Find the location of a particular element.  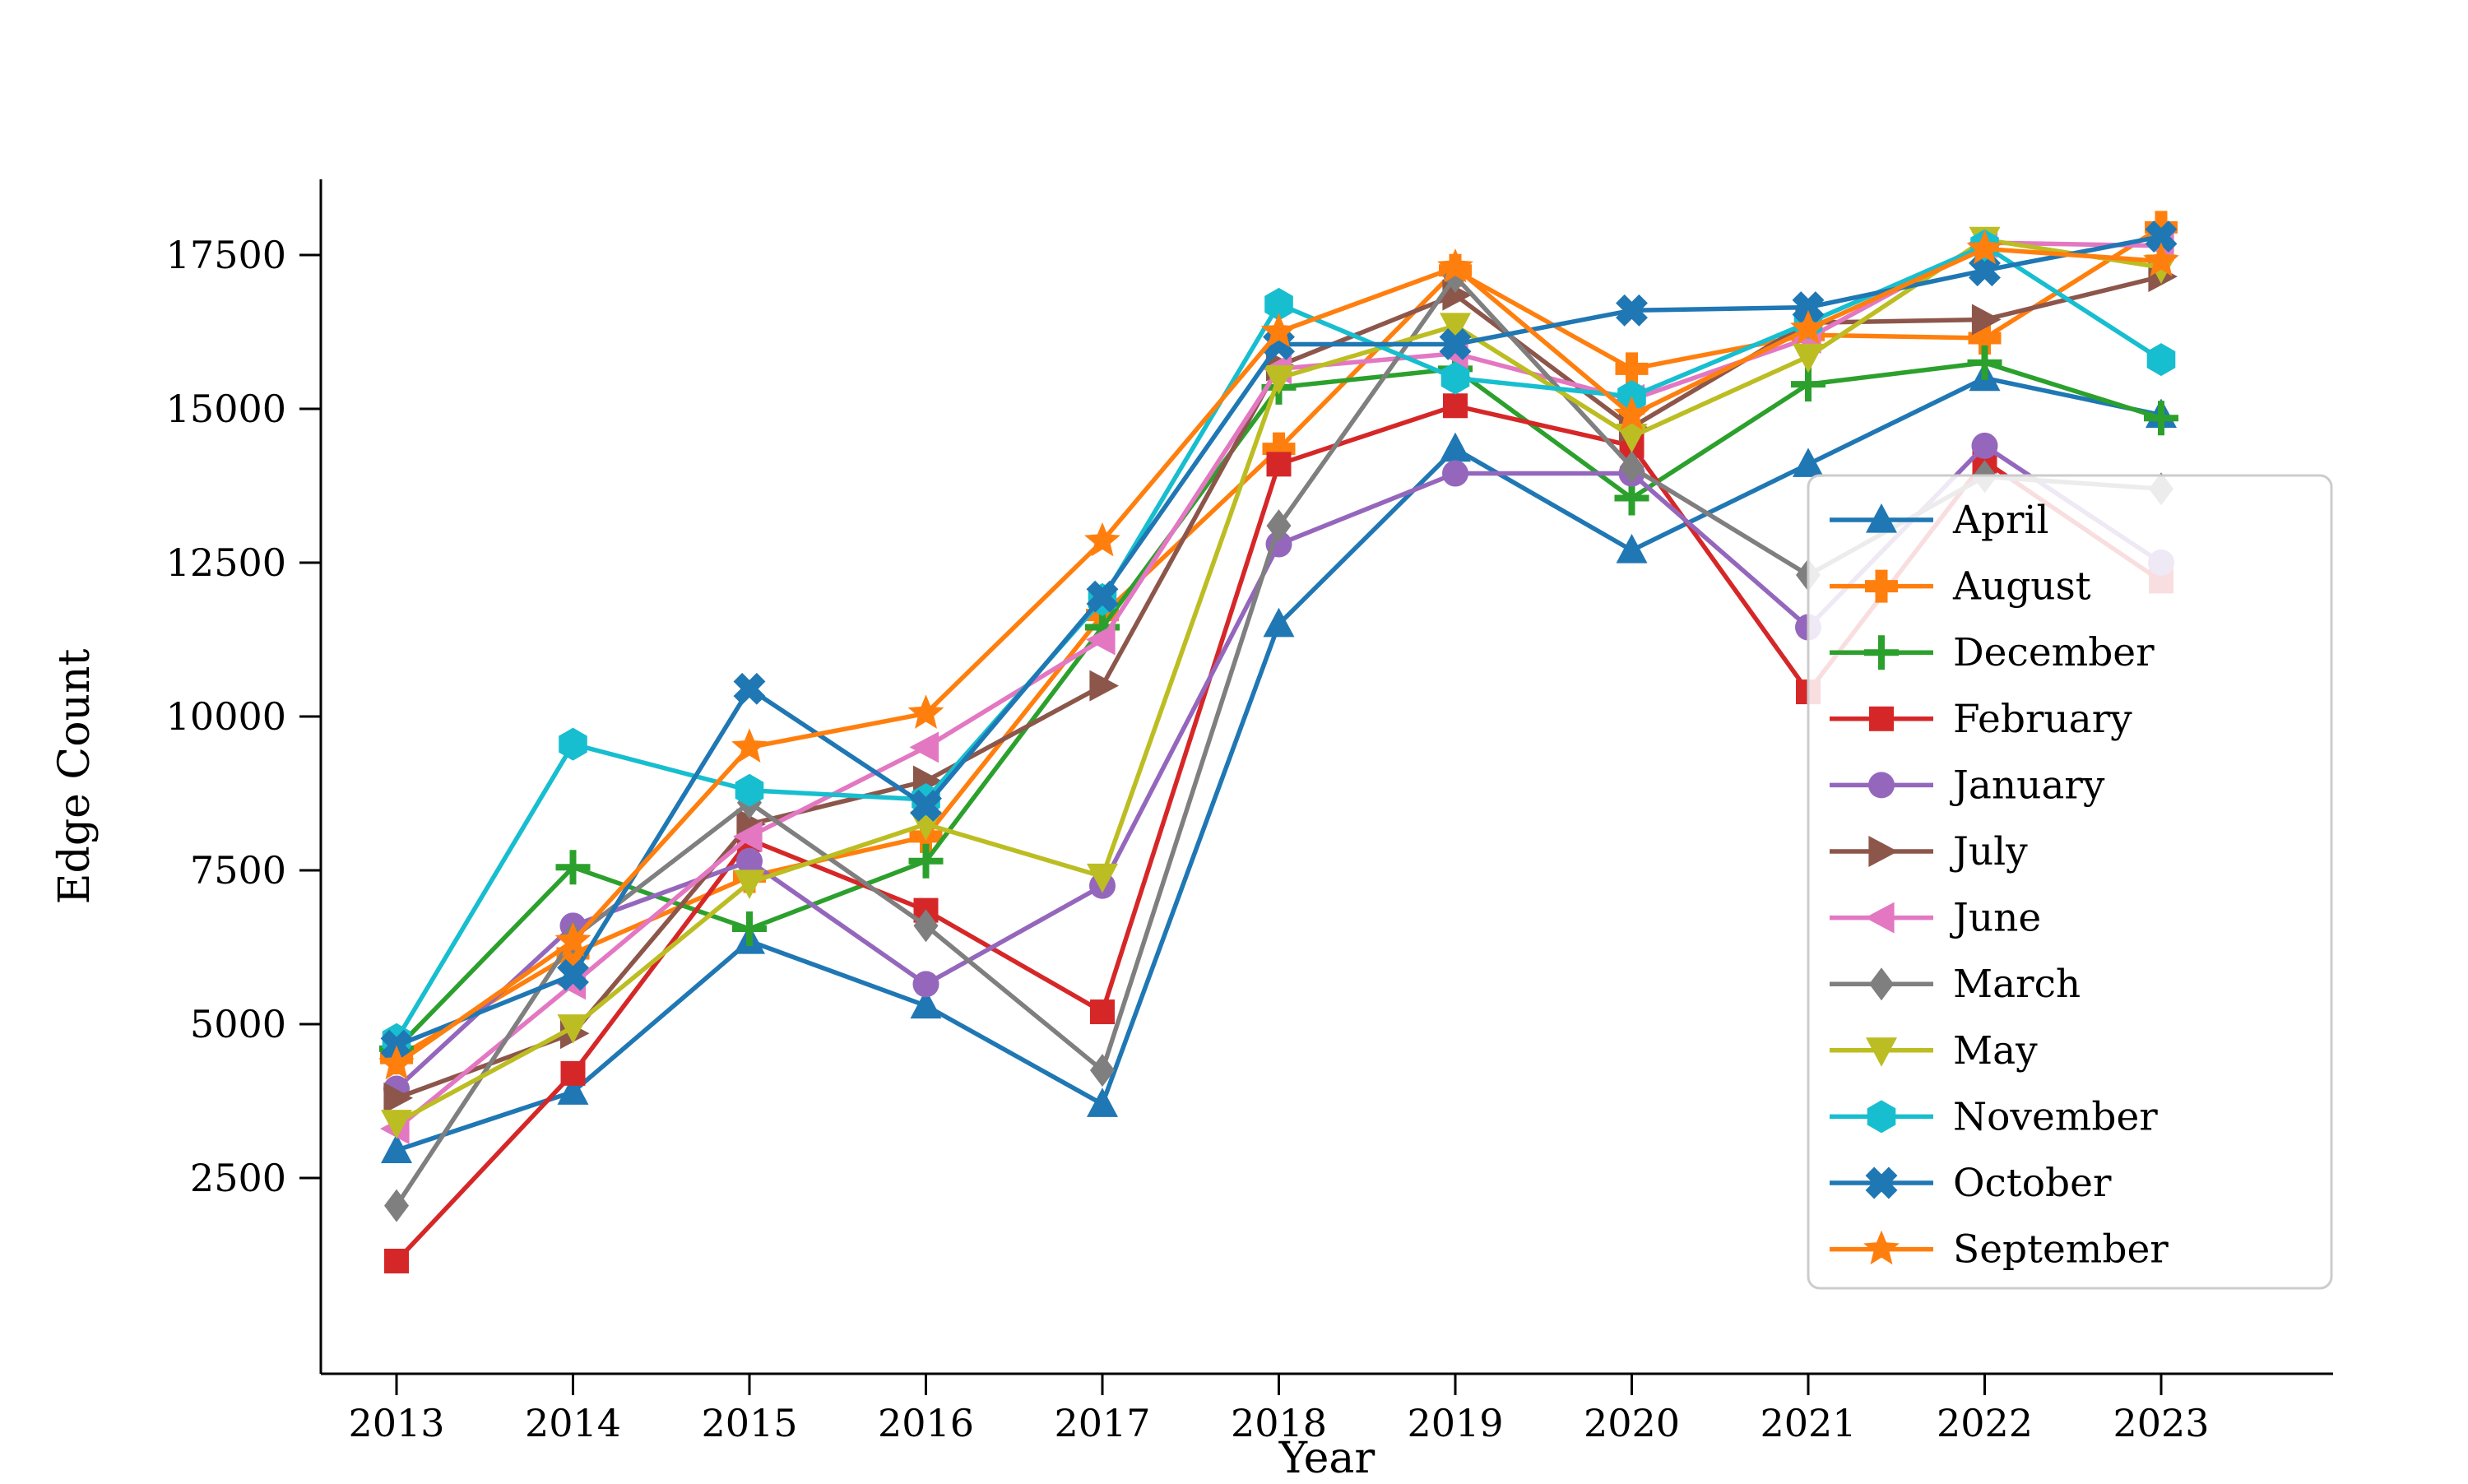

legend-label-october: October is located at coordinates (2032, 1183).